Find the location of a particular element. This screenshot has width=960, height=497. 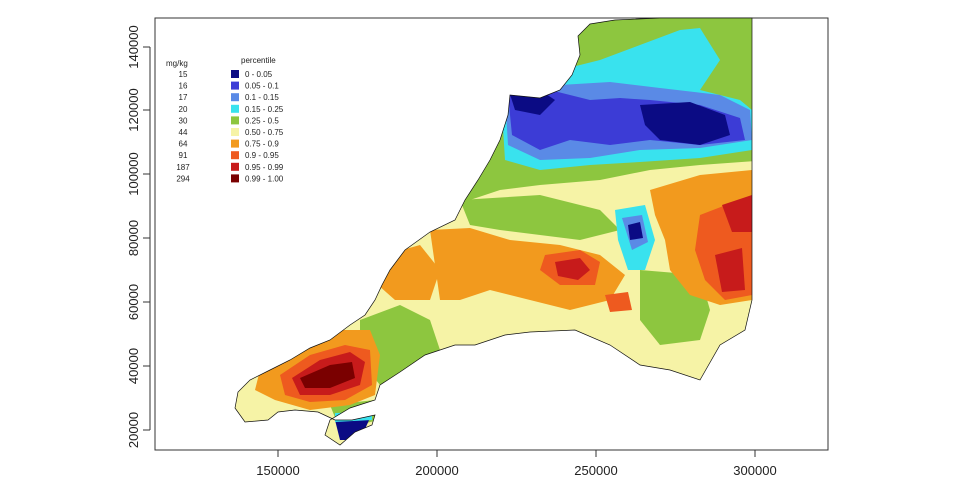

y-tick-label: 20000 is located at coordinates (133, 430).